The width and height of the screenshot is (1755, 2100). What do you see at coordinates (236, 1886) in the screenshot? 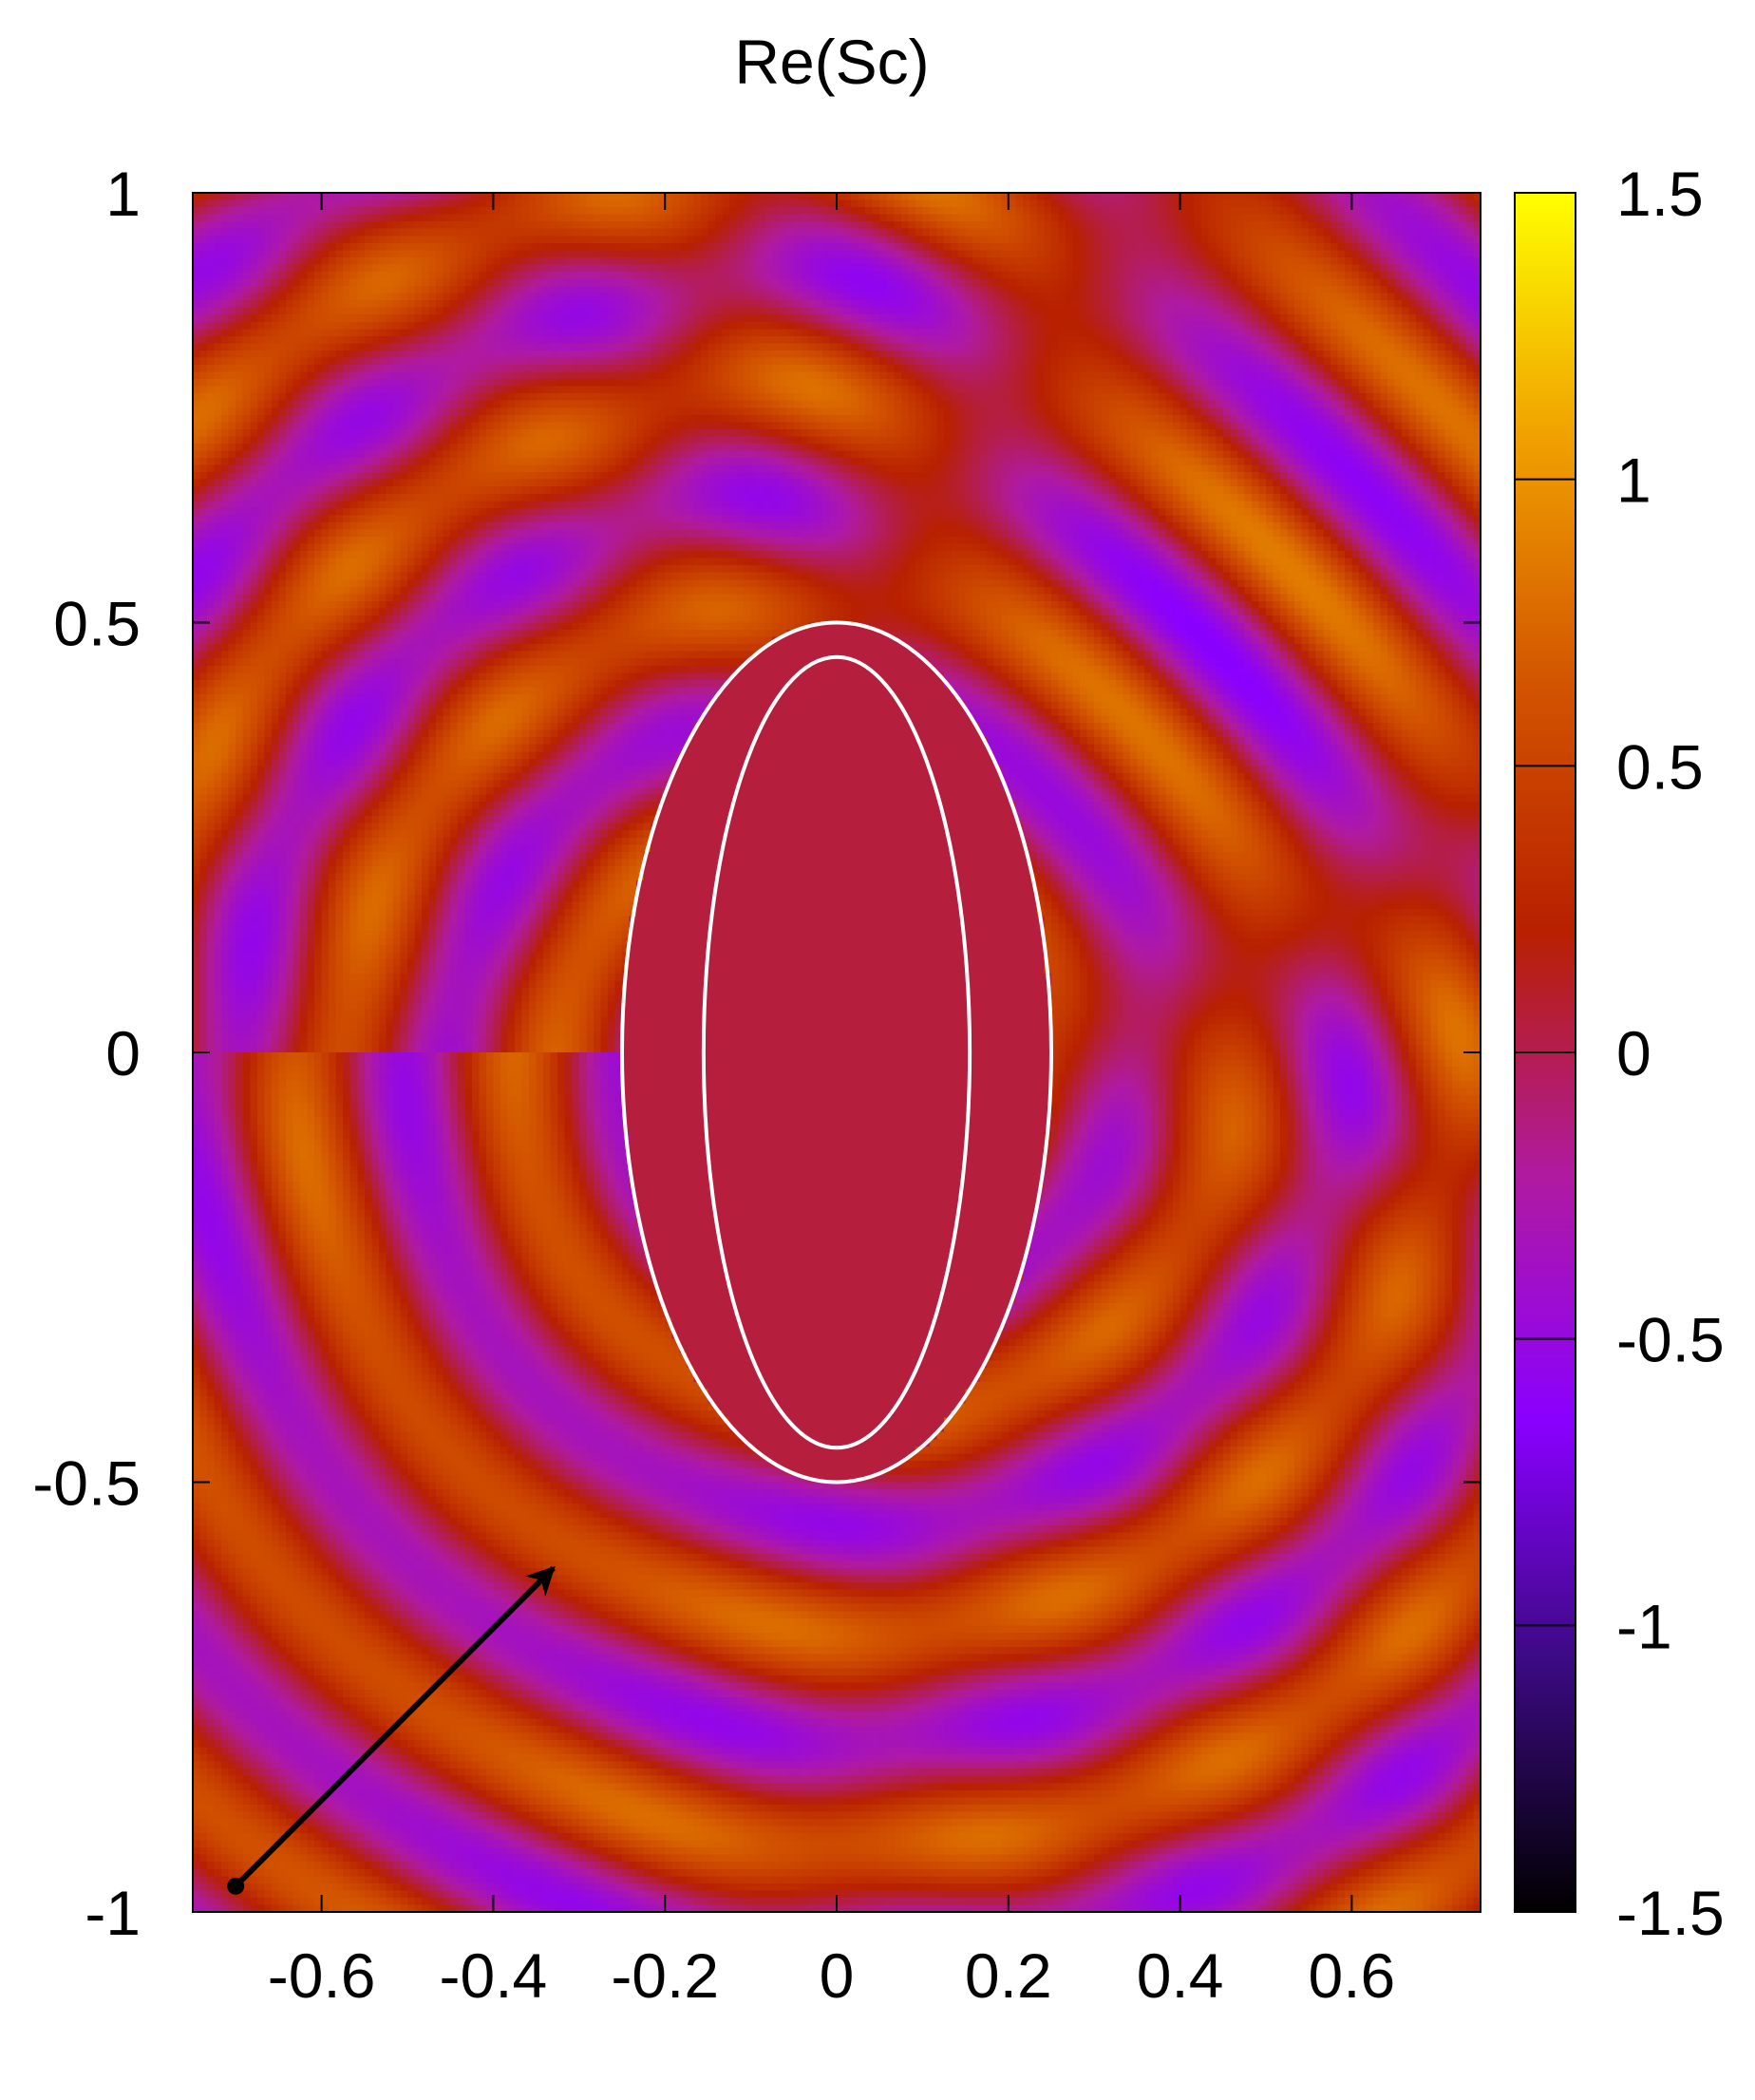
I see `incident-arrow-origin-dot` at bounding box center [236, 1886].